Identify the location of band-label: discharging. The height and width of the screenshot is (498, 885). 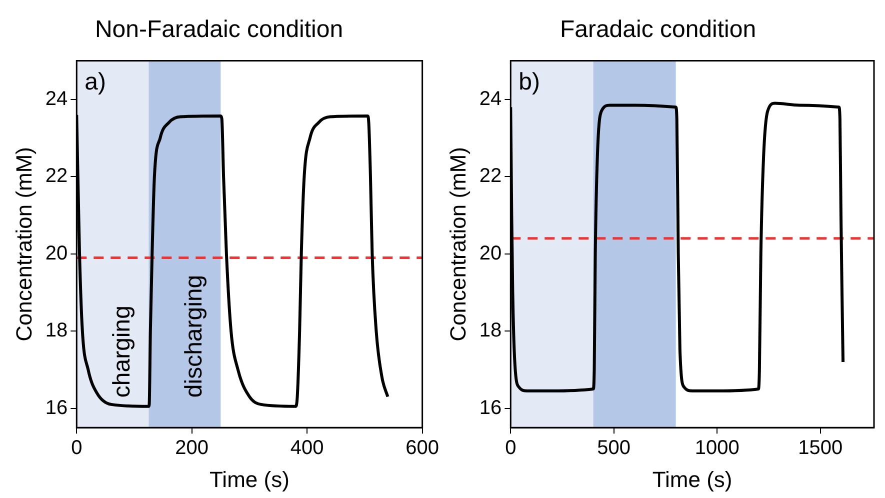
(194, 336).